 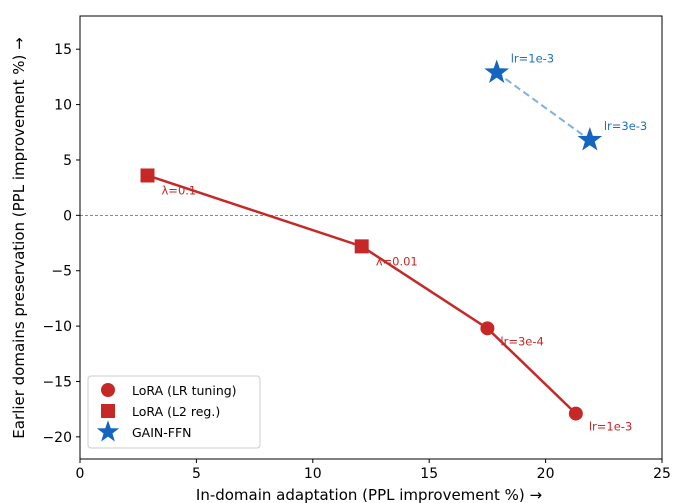 I want to click on x-tick-label: 10, so click(x=313, y=474).